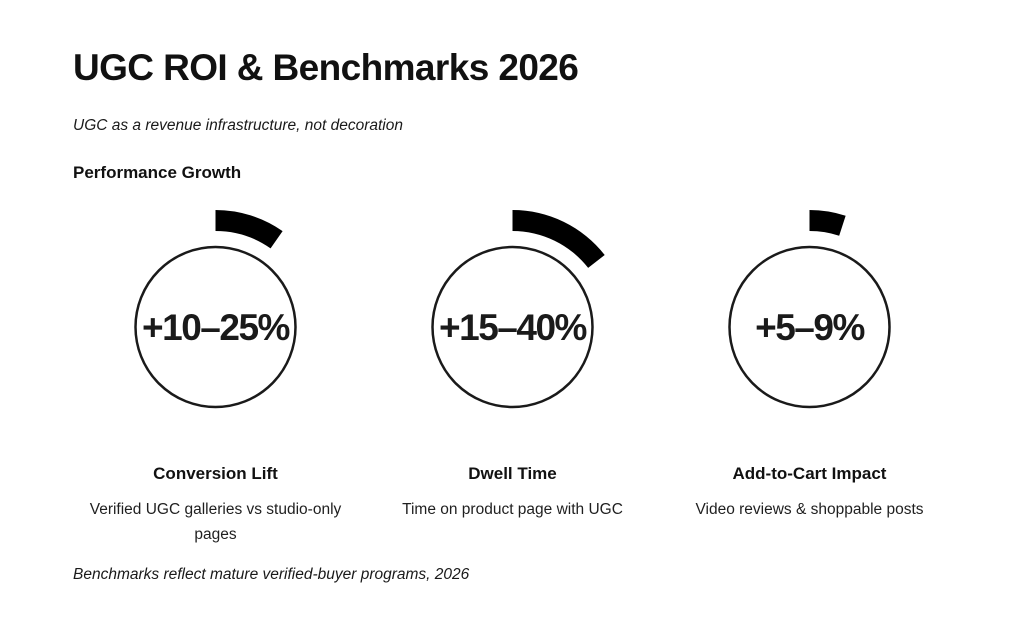 The height and width of the screenshot is (628, 1024). What do you see at coordinates (512, 473) in the screenshot?
I see `metric-name: Dwell Time` at bounding box center [512, 473].